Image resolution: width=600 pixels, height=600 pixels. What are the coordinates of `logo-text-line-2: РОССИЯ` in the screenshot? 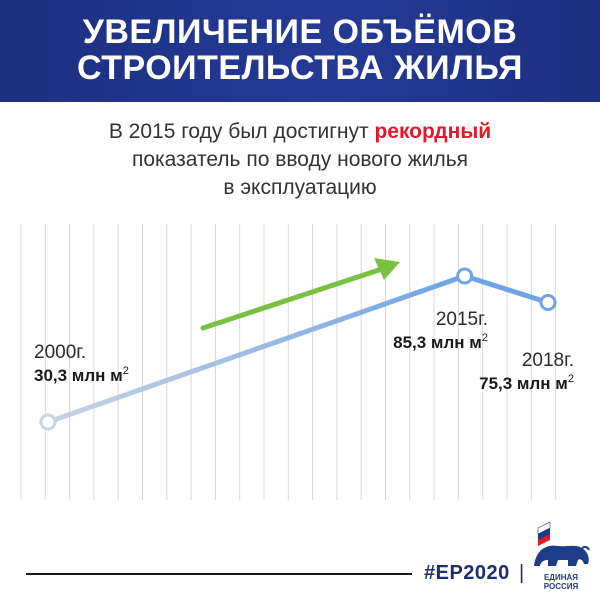 It's located at (561, 586).